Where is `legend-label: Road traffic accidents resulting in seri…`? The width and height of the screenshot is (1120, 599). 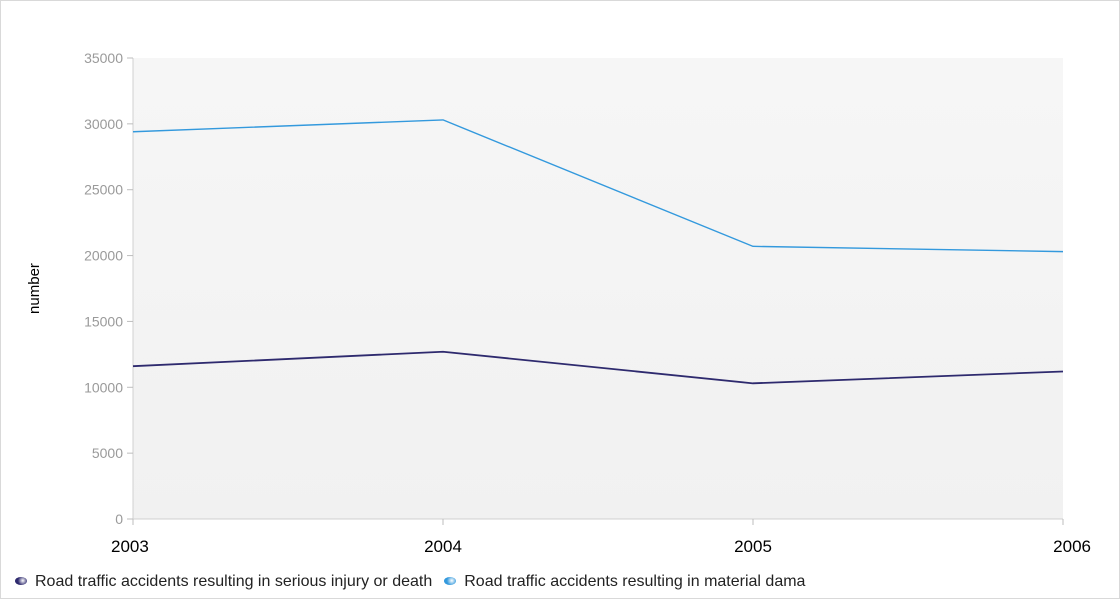
legend-label: Road traffic accidents resulting in seri… is located at coordinates (234, 581).